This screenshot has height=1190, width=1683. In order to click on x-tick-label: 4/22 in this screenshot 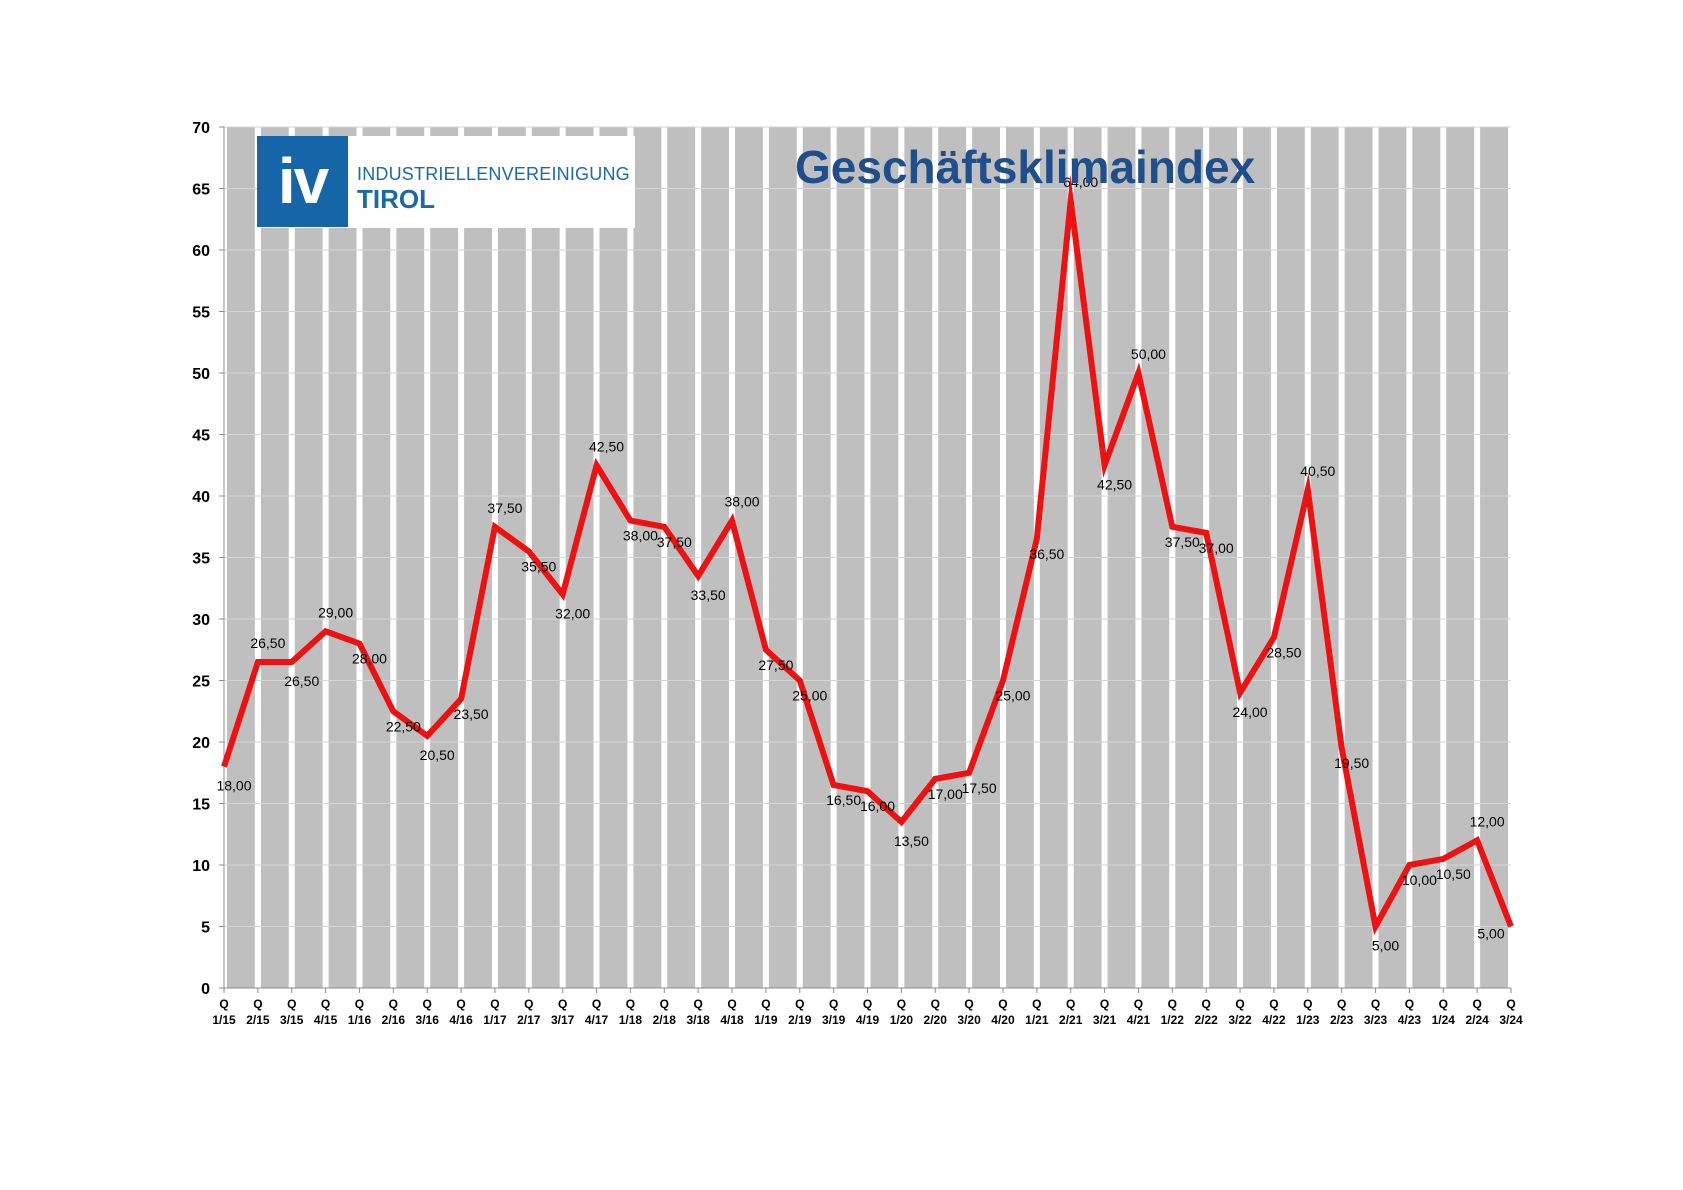, I will do `click(1274, 1020)`.